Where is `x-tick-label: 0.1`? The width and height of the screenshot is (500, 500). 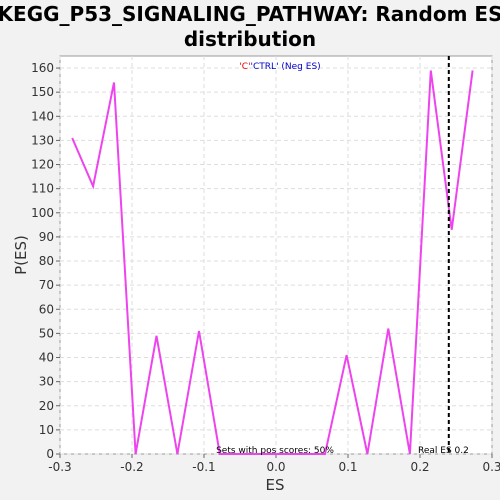 x-tick-label: 0.1 is located at coordinates (347, 467).